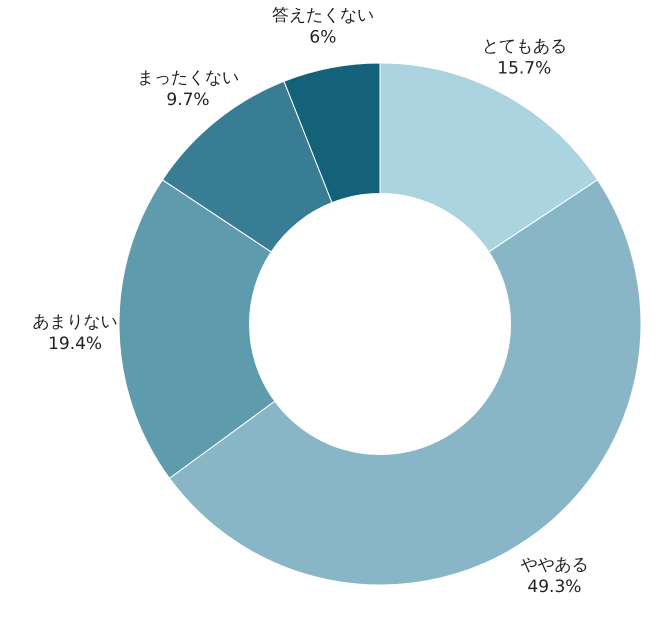  What do you see at coordinates (188, 100) in the screenshot?
I see `data-label: 9.7%` at bounding box center [188, 100].